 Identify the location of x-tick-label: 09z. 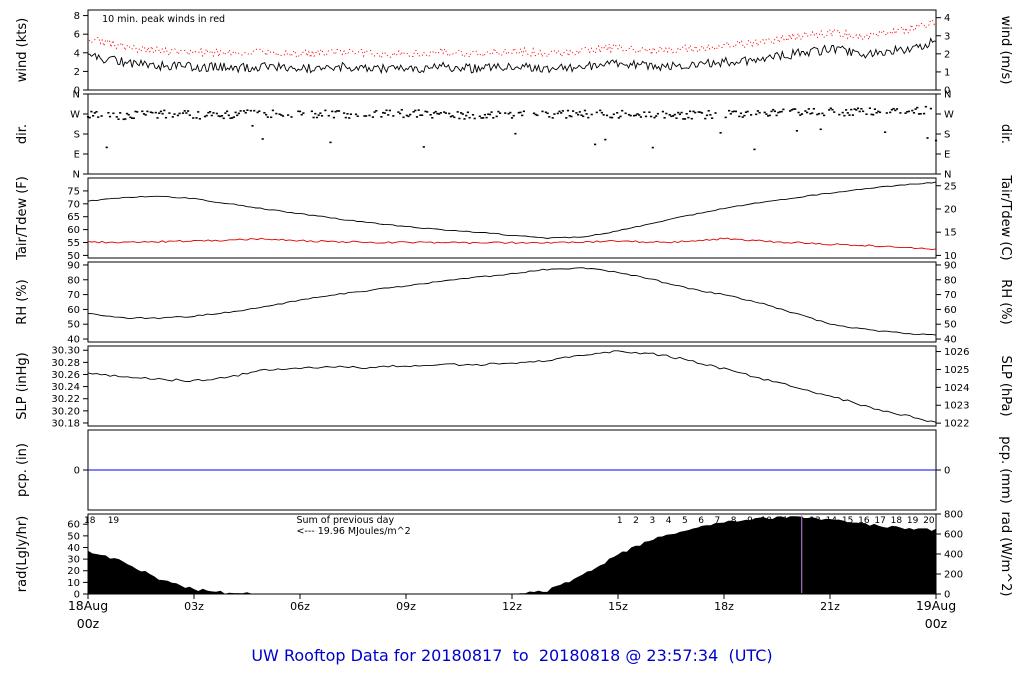
(406, 606).